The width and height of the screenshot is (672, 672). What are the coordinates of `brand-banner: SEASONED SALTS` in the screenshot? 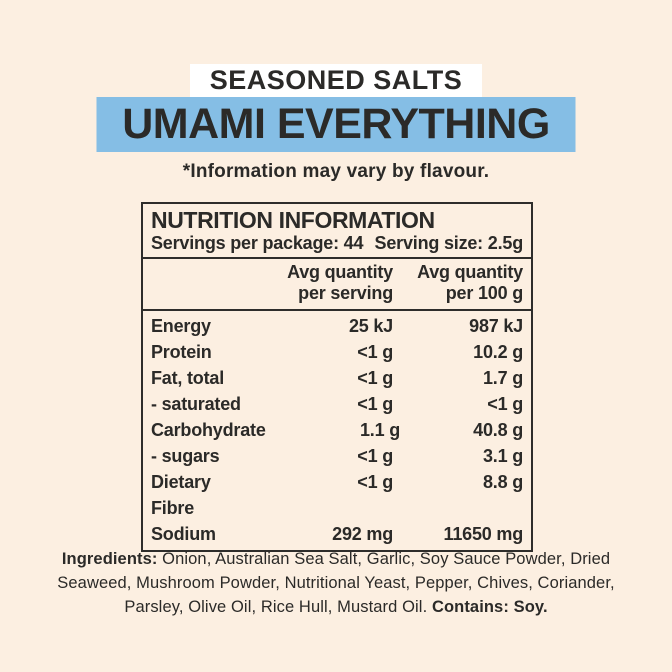 It's located at (336, 80).